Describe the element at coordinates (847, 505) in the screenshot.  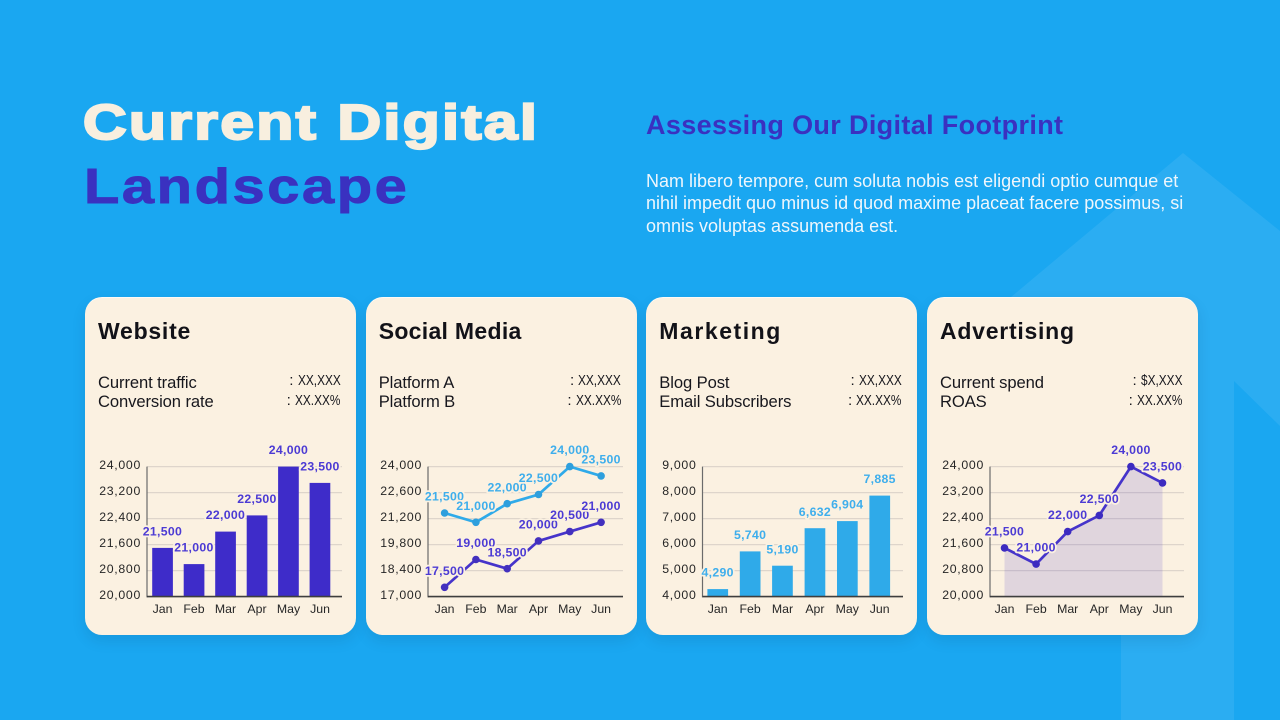
I see `svg-text: 6,904` at that location.